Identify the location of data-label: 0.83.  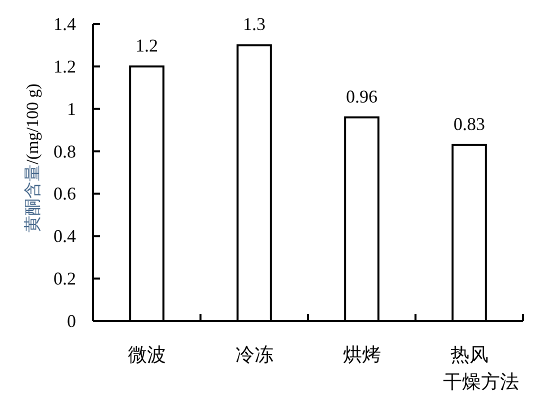
(469, 124).